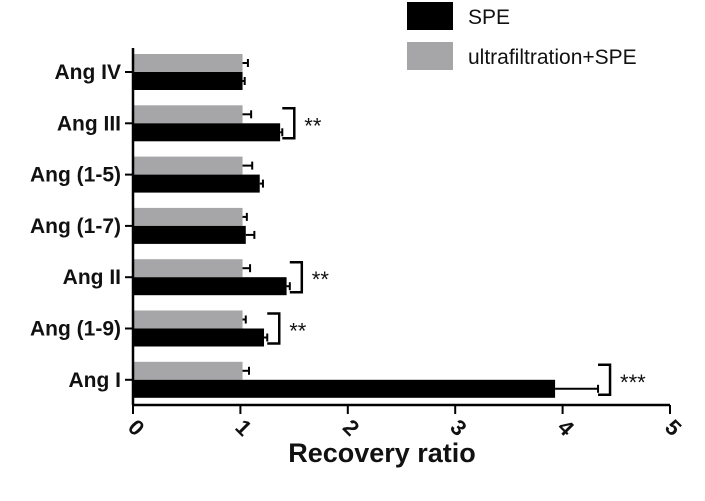  Describe the element at coordinates (92, 277) in the screenshot. I see `category-label-4: Ang II` at that location.